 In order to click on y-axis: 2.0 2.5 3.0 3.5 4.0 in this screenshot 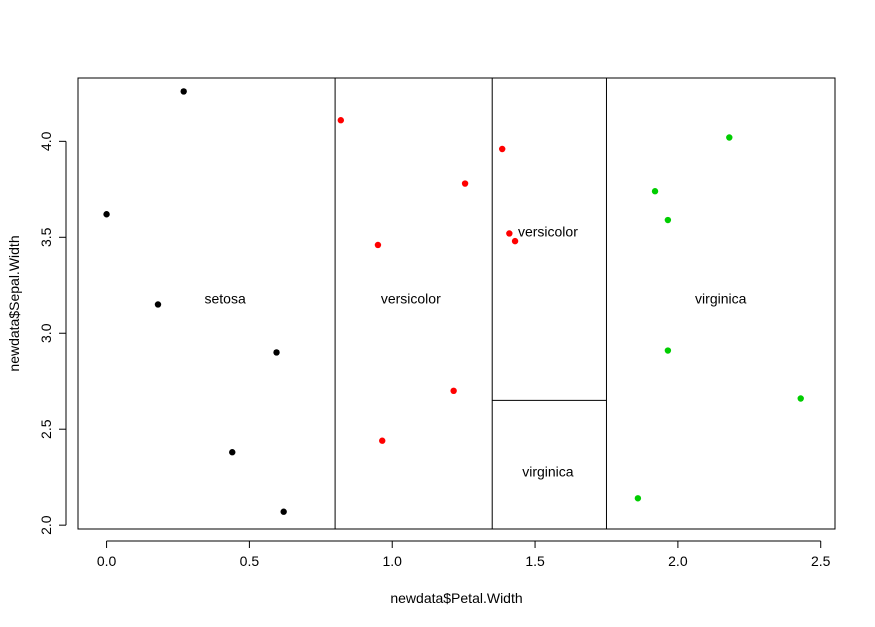, I will do `click(52, 333)`.